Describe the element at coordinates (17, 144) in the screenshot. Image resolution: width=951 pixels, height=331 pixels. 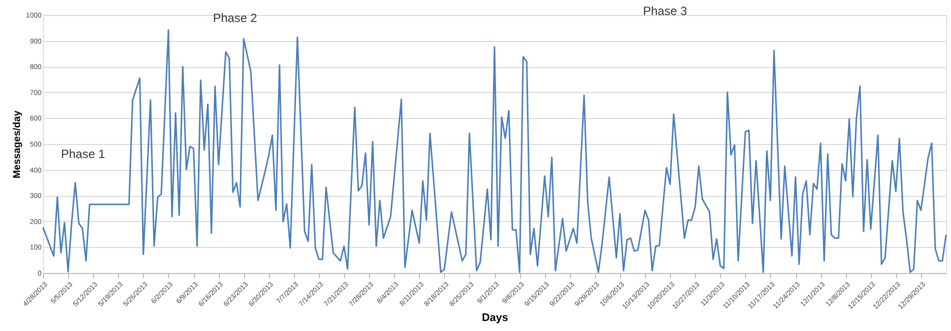
I see `y-axis-title: Messages/day` at that location.